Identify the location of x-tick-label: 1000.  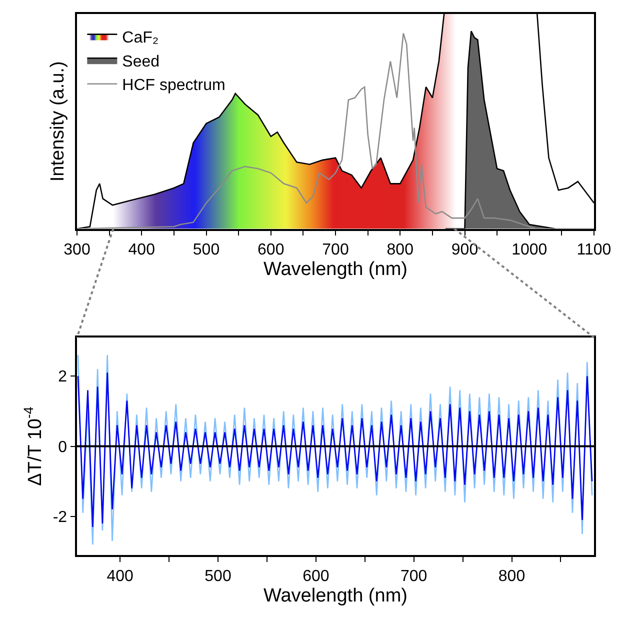
(530, 250).